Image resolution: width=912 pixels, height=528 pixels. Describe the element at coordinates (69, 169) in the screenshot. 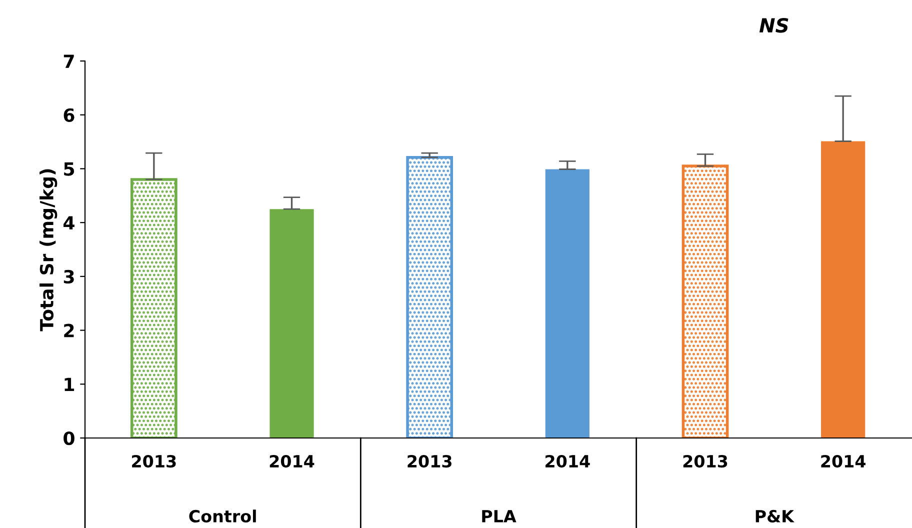

I see `y-tick-label: 5` at that location.